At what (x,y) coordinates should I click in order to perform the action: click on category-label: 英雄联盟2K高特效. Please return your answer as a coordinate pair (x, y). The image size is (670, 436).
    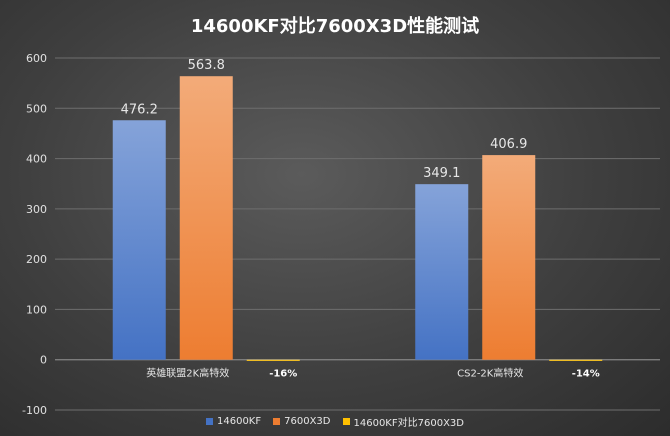
    Looking at the image, I should click on (187, 373).